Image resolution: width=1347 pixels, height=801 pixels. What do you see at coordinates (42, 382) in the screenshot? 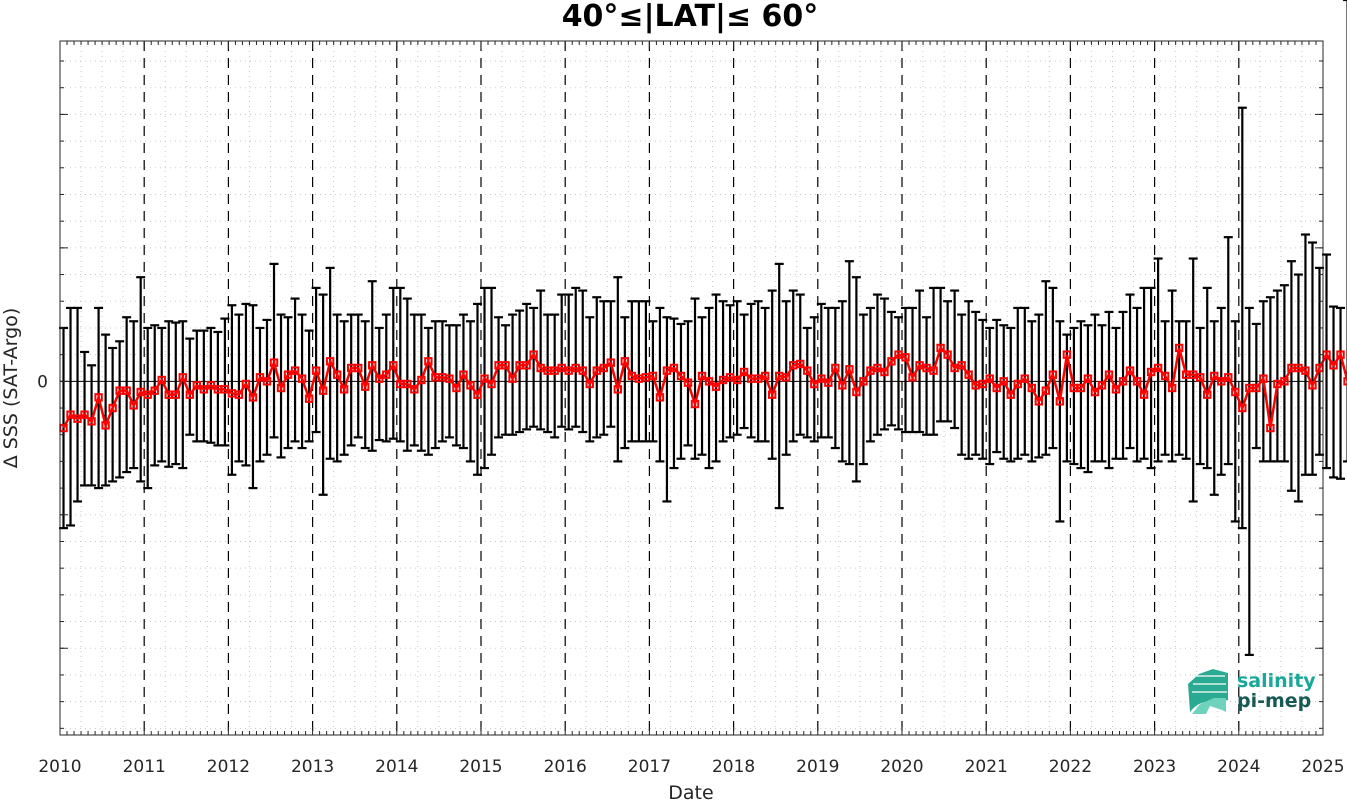
I see `y-tick-label: 0` at bounding box center [42, 382].